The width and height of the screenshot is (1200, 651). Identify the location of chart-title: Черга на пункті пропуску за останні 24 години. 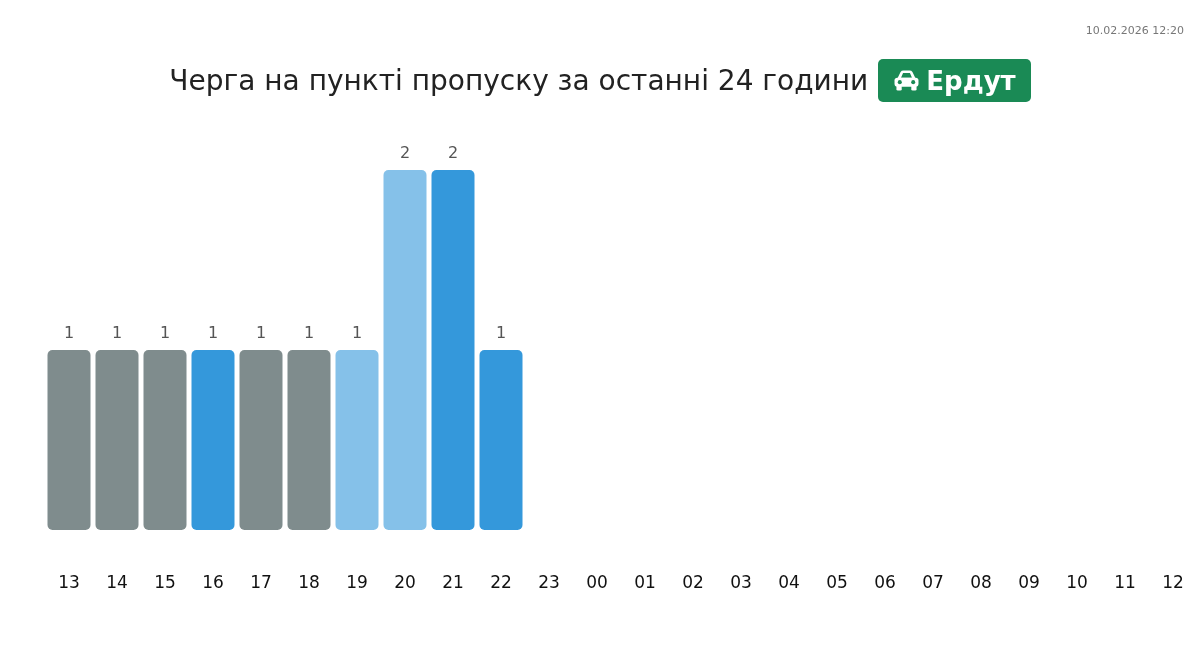
(519, 80).